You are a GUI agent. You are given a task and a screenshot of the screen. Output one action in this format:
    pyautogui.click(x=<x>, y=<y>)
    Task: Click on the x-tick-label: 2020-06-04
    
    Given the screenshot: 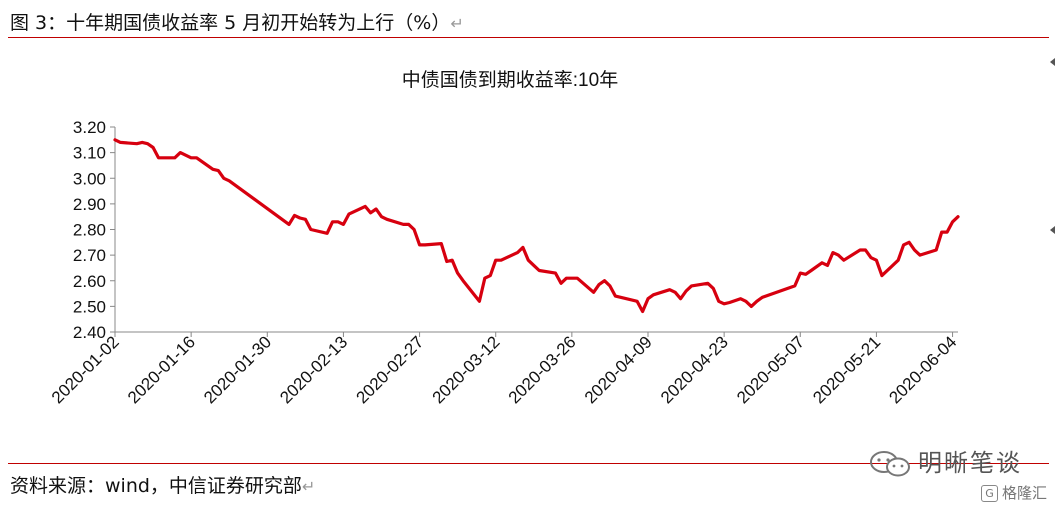 What is the action you would take?
    pyautogui.click(x=922, y=369)
    